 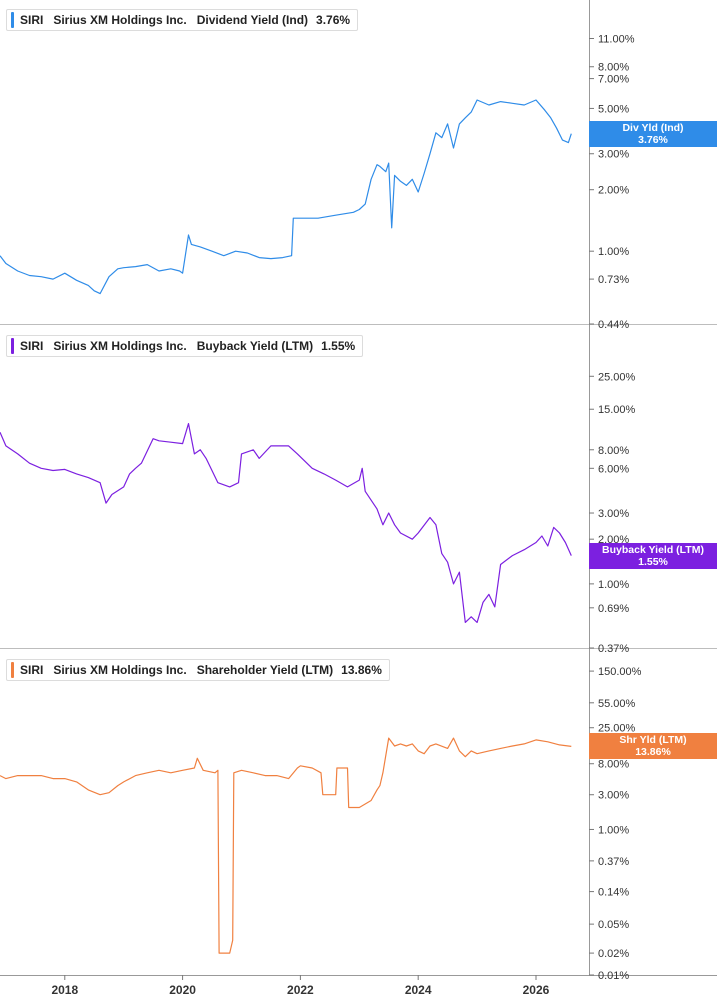 What do you see at coordinates (653, 127) in the screenshot?
I see `tag-label: Div Yld (Ind)` at bounding box center [653, 127].